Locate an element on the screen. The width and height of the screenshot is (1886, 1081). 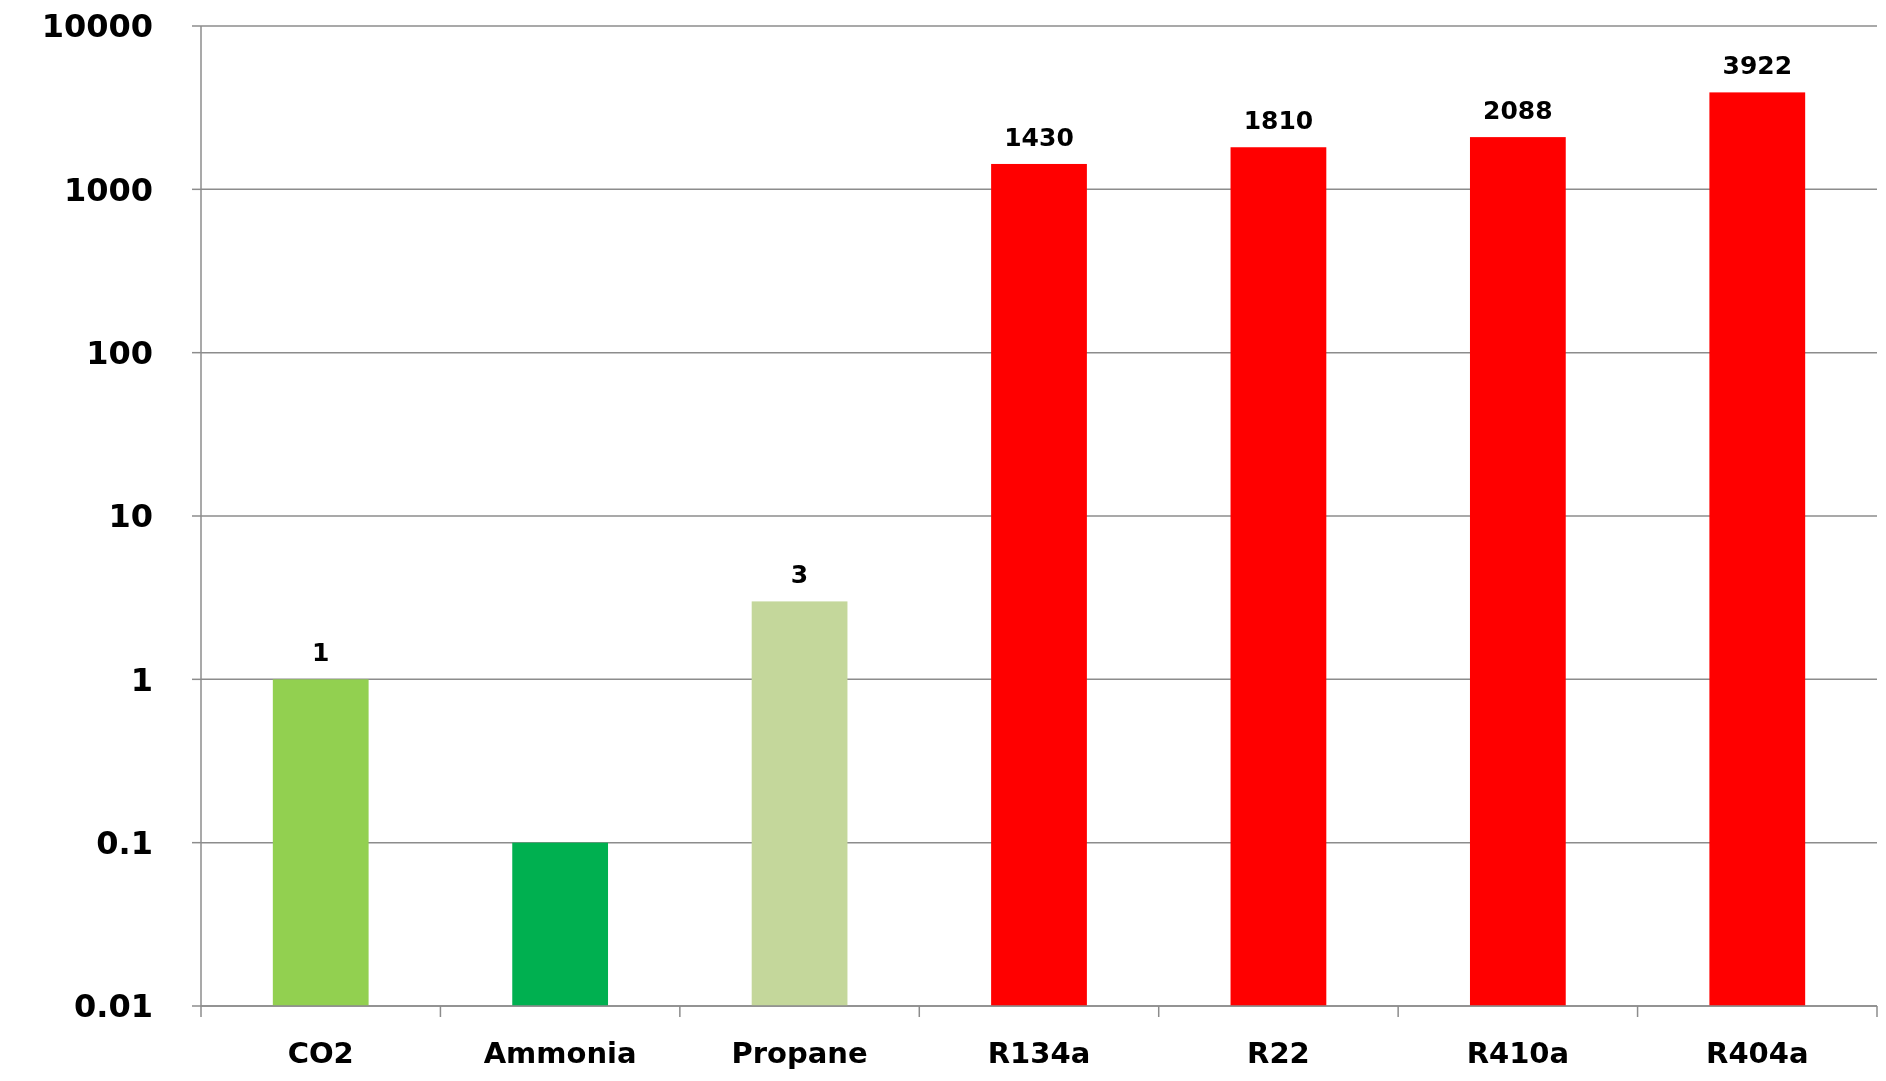
y-tick-label: 10000 is located at coordinates (97, 26).